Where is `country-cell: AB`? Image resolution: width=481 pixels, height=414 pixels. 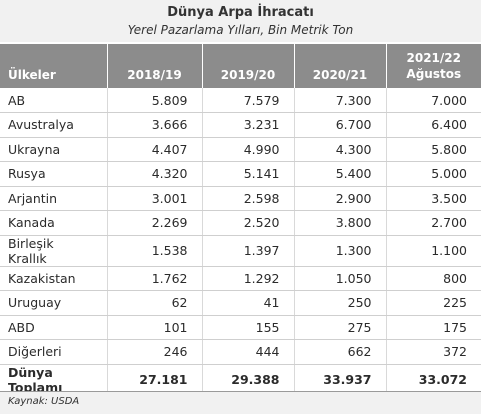 country-cell: AB is located at coordinates (53, 100).